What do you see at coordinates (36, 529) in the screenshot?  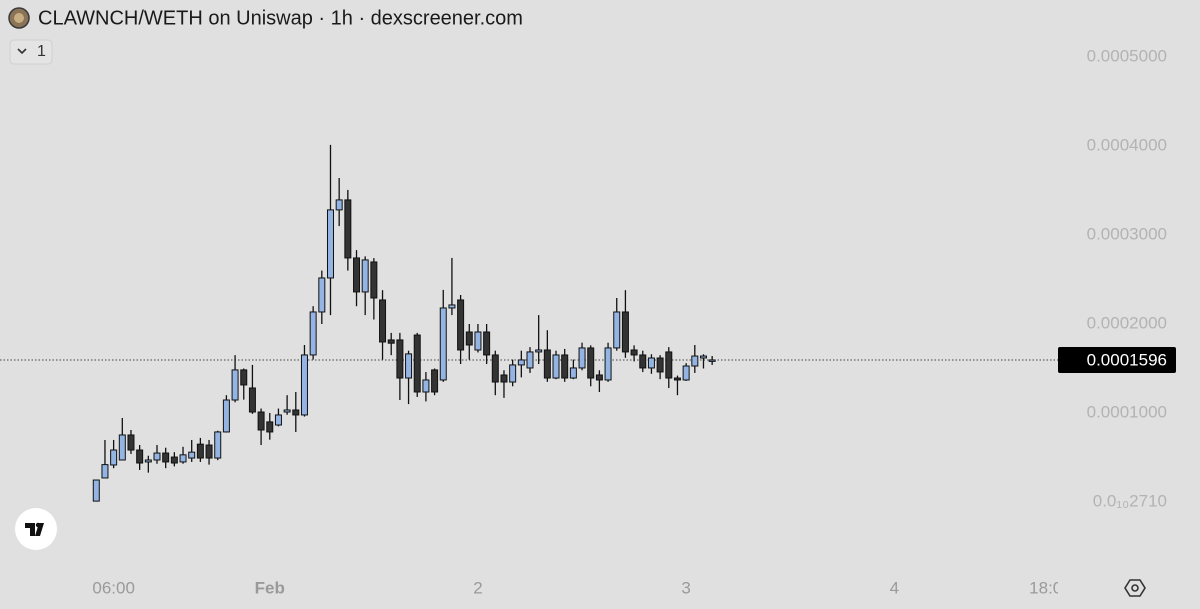 I see `tv-logo` at bounding box center [36, 529].